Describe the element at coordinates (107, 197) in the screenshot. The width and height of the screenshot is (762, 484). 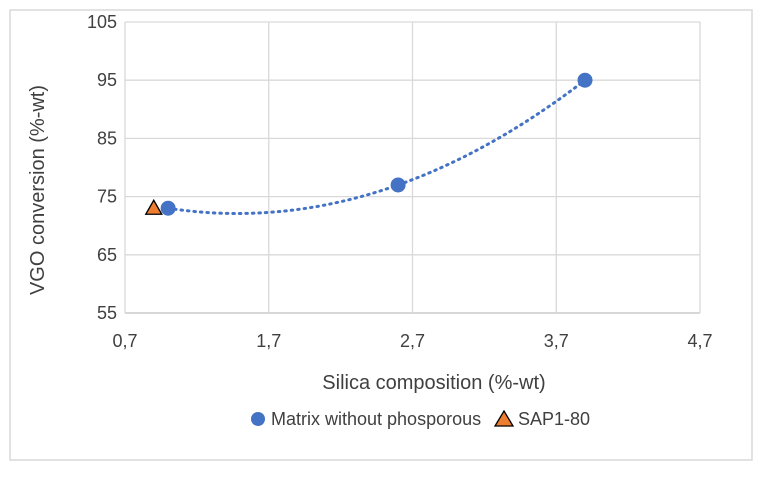
I see `y-tick-label: 75` at that location.